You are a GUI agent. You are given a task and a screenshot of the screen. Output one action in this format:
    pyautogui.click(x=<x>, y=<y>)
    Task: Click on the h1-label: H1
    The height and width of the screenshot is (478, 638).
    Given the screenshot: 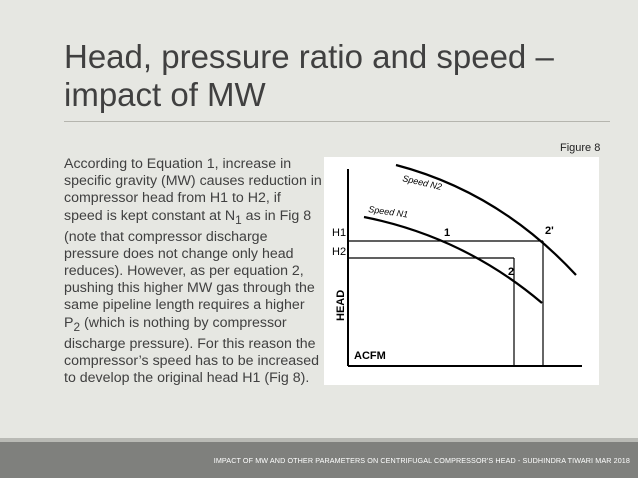 What is the action you would take?
    pyautogui.click(x=339, y=233)
    